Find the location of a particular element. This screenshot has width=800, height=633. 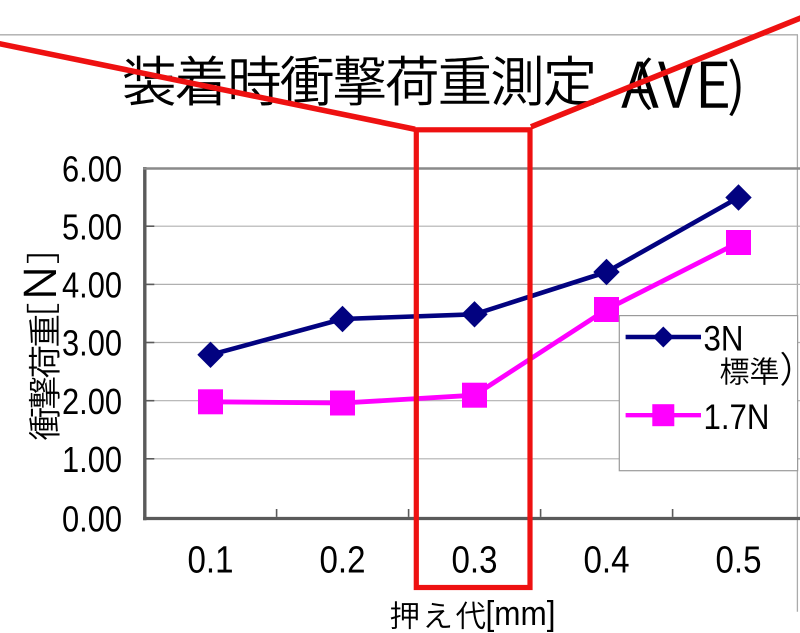

svg-text: 1.00 is located at coordinates (92, 459).